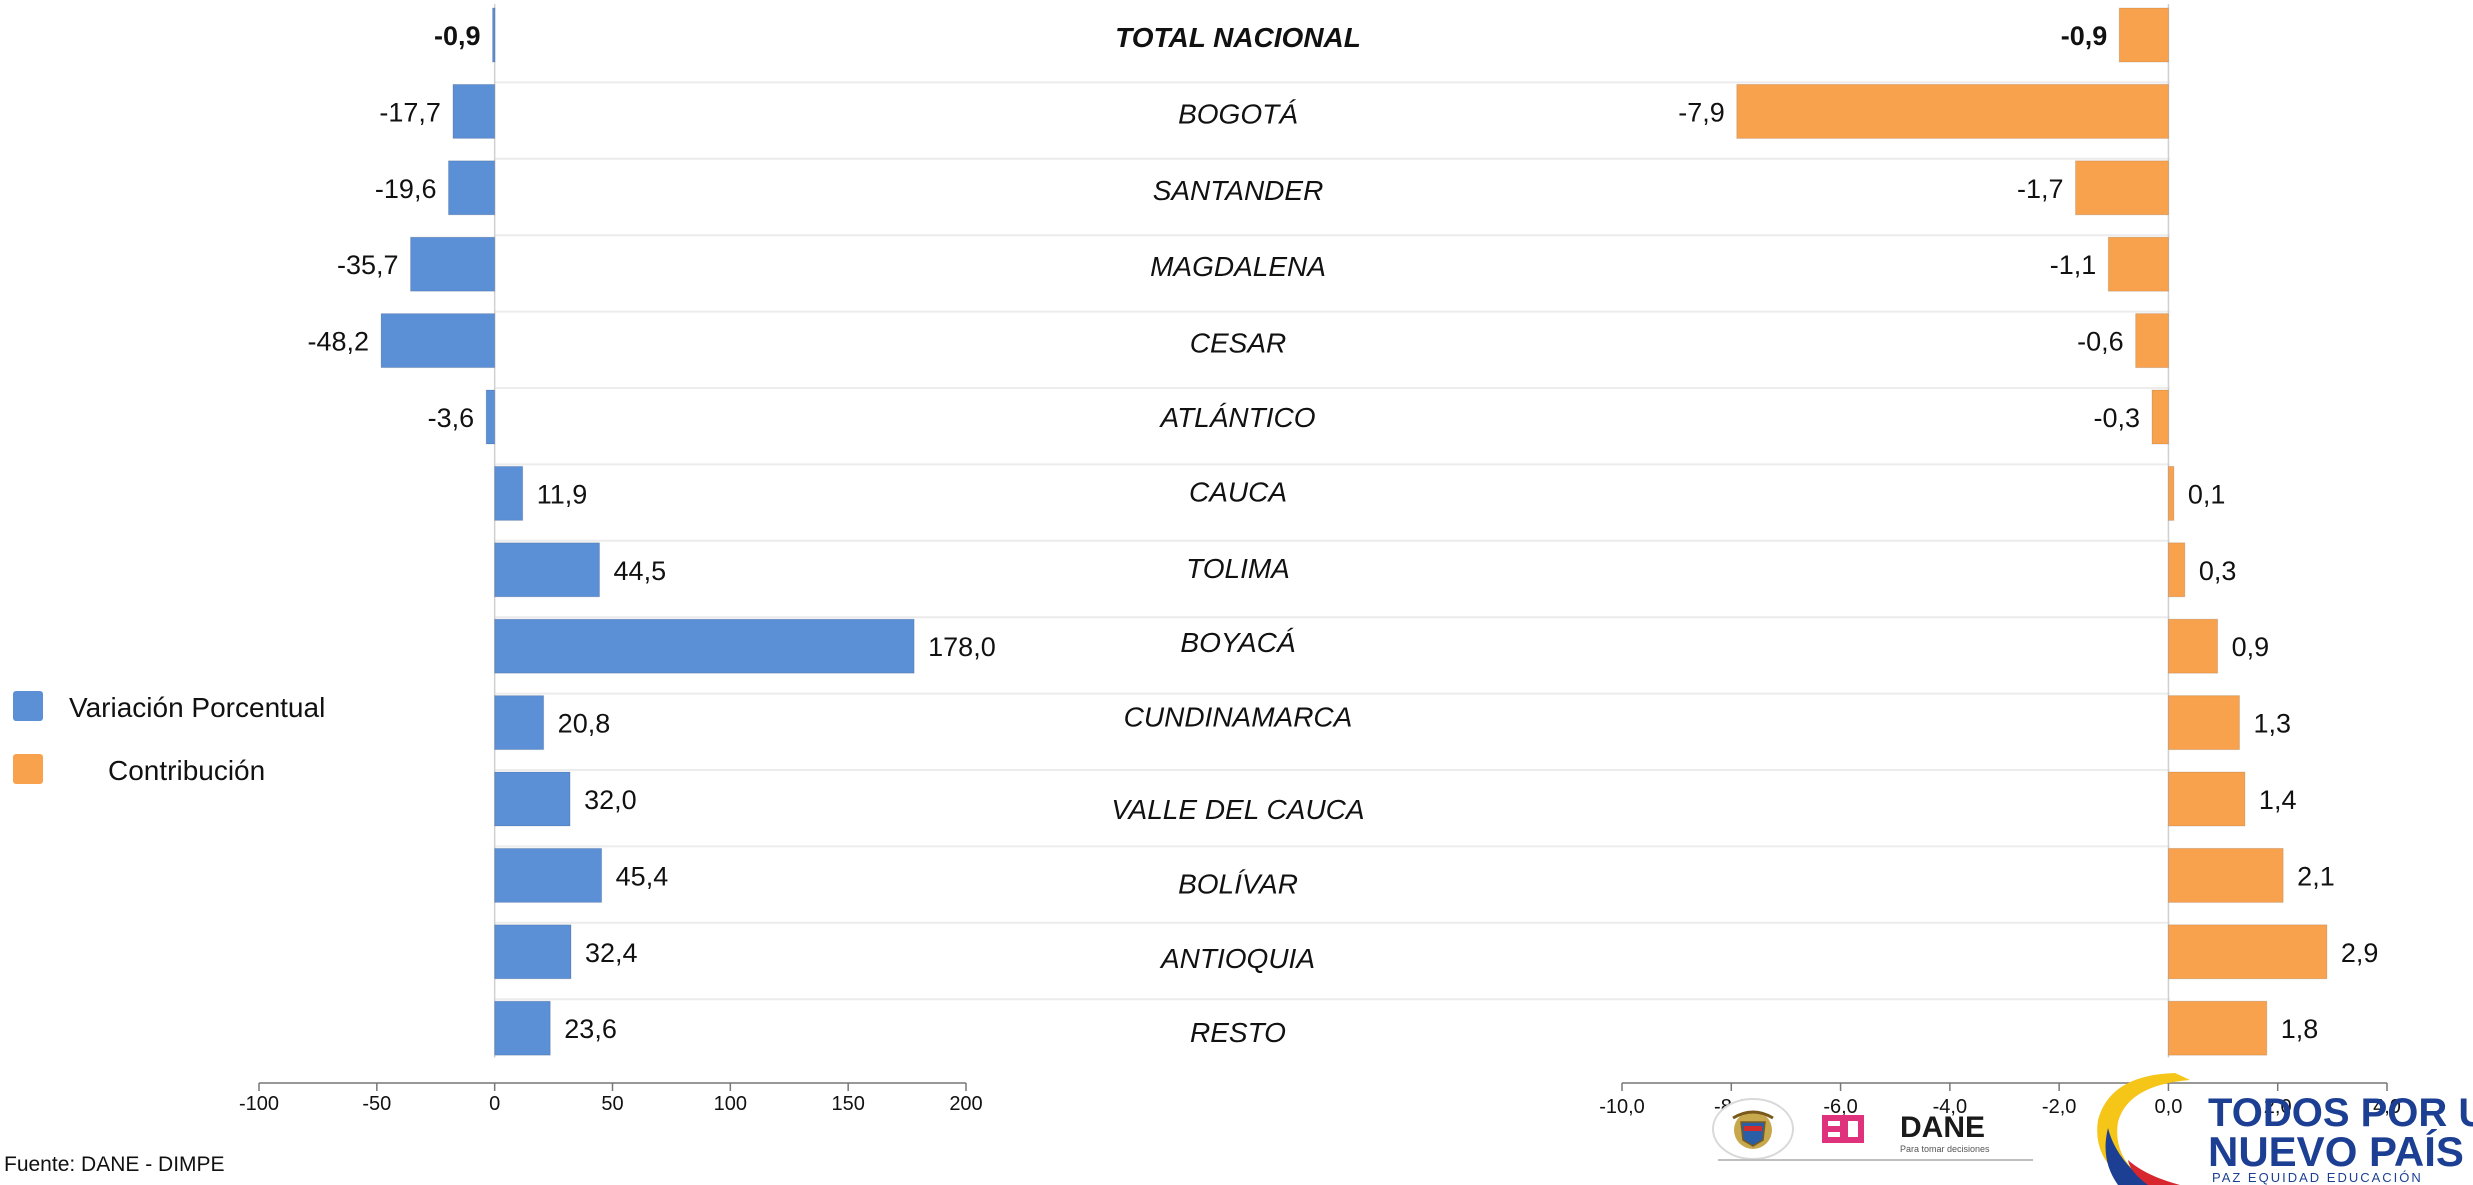 The height and width of the screenshot is (1185, 2473). Describe the element at coordinates (471, 188) in the screenshot. I see `variation-bar-santander` at that location.